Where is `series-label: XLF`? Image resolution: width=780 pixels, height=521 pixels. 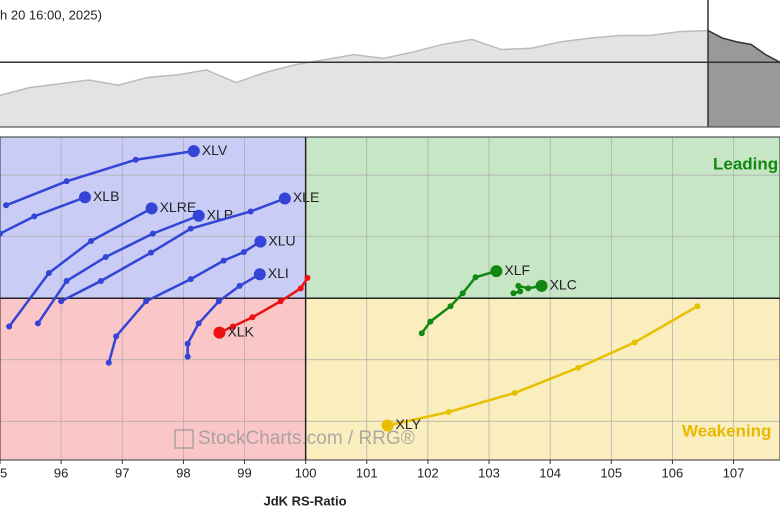
series-label: XLF is located at coordinates (517, 270).